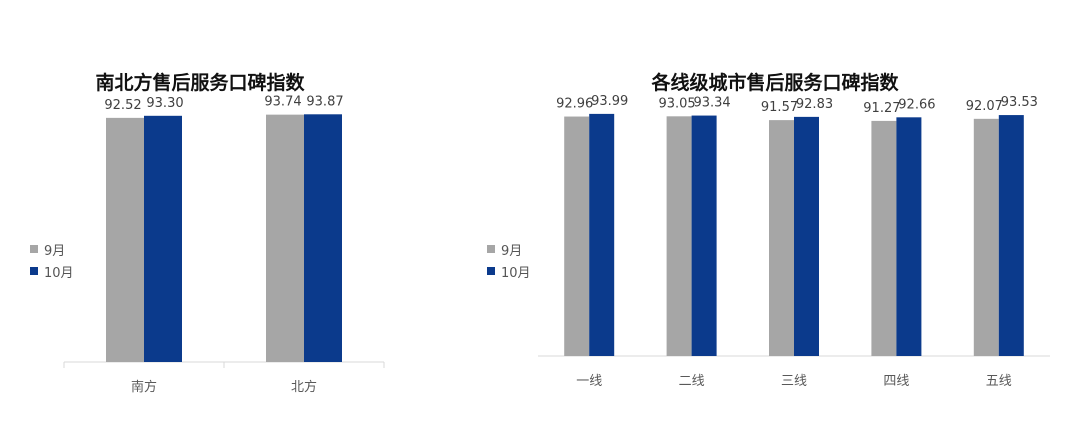 The image size is (1080, 429). Describe the element at coordinates (164, 103) in the screenshot. I see `data-label-oct: 93.30` at that location.